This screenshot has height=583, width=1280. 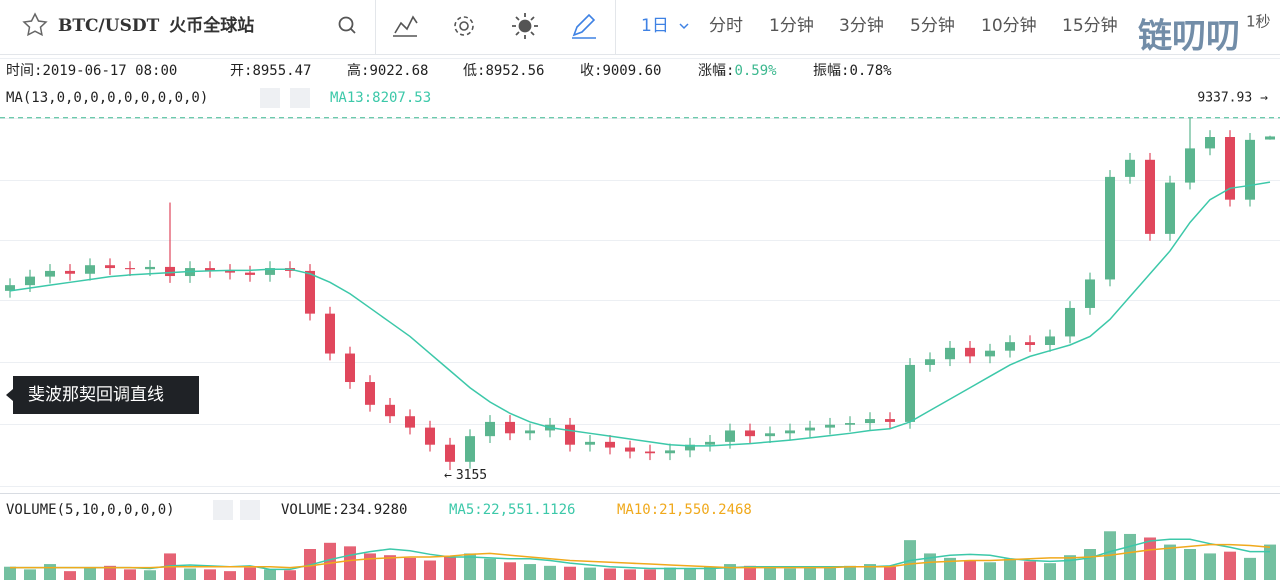 I want to click on interval: 15分钟, so click(x=1090, y=26).